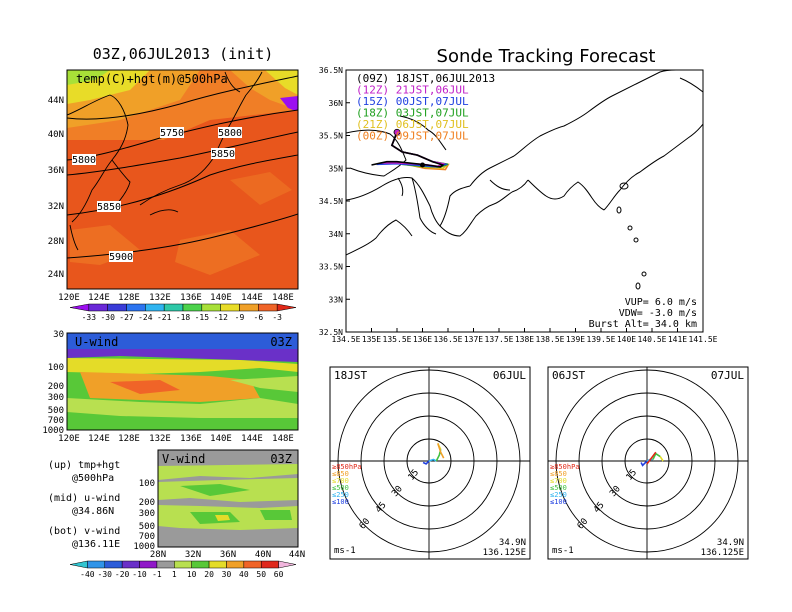  I want to click on v-wind-p-ticks: 100 200 300 500 700 1000, so click(144, 515).